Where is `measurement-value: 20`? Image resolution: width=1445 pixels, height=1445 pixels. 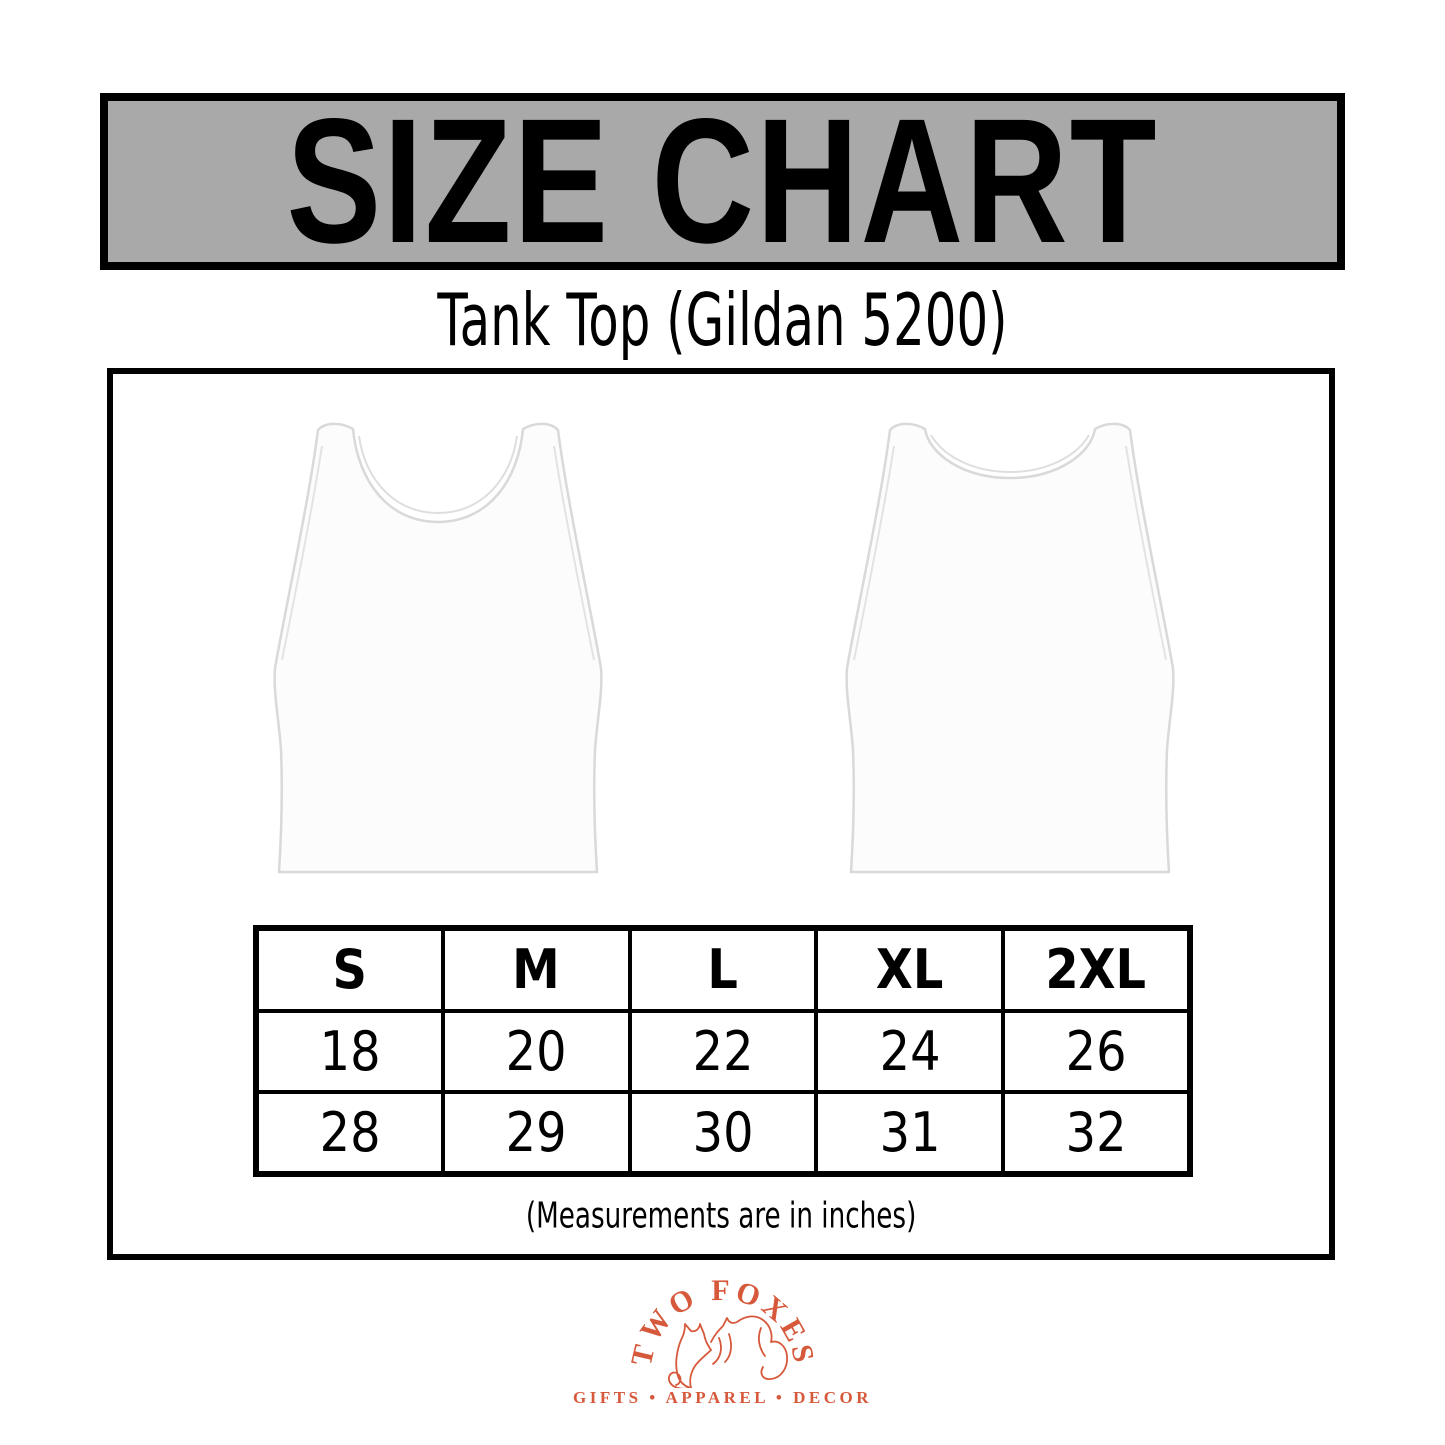 measurement-value: 20 is located at coordinates (536, 1051).